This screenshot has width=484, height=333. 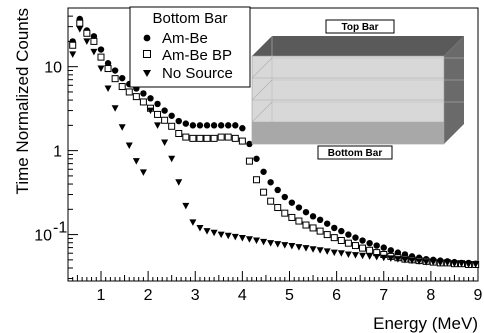 I want to click on inset-top-bar-label-box, so click(x=360, y=26).